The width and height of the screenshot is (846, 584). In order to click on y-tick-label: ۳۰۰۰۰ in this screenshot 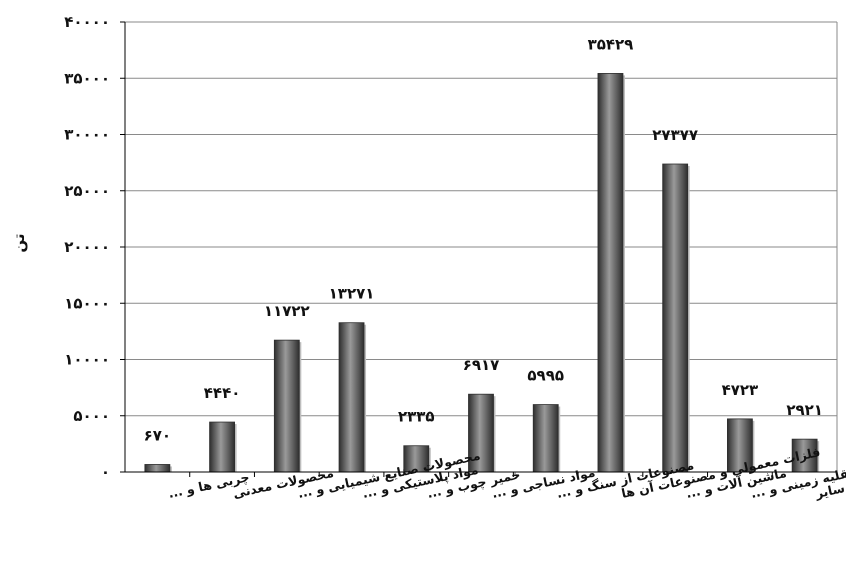, I will do `click(87, 135)`.